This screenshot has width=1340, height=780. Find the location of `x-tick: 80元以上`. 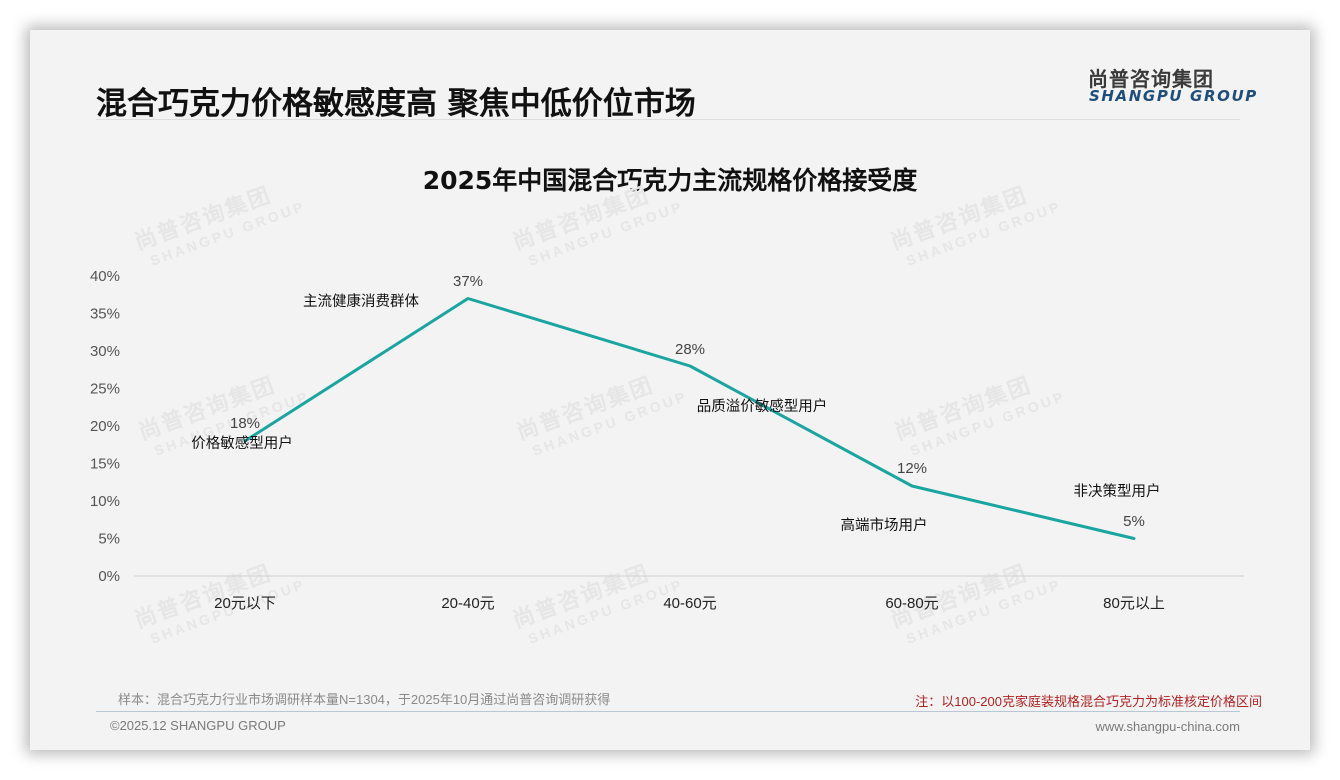

x-tick: 80元以上 is located at coordinates (1134, 603).